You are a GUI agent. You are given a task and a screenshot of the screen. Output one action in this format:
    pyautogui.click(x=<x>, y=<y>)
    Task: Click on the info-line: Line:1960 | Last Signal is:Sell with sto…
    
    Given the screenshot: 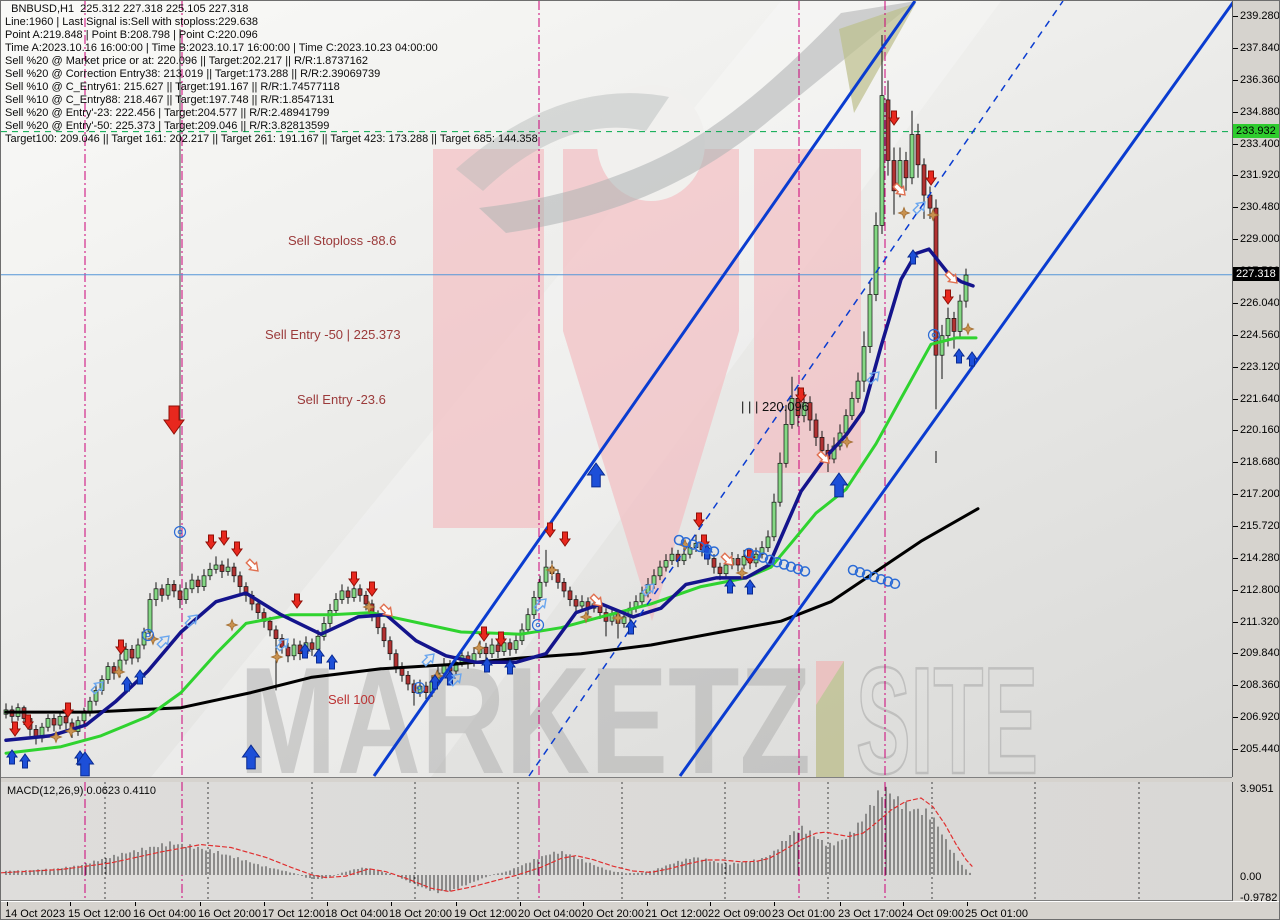 What is the action you would take?
    pyautogui.click(x=131, y=22)
    